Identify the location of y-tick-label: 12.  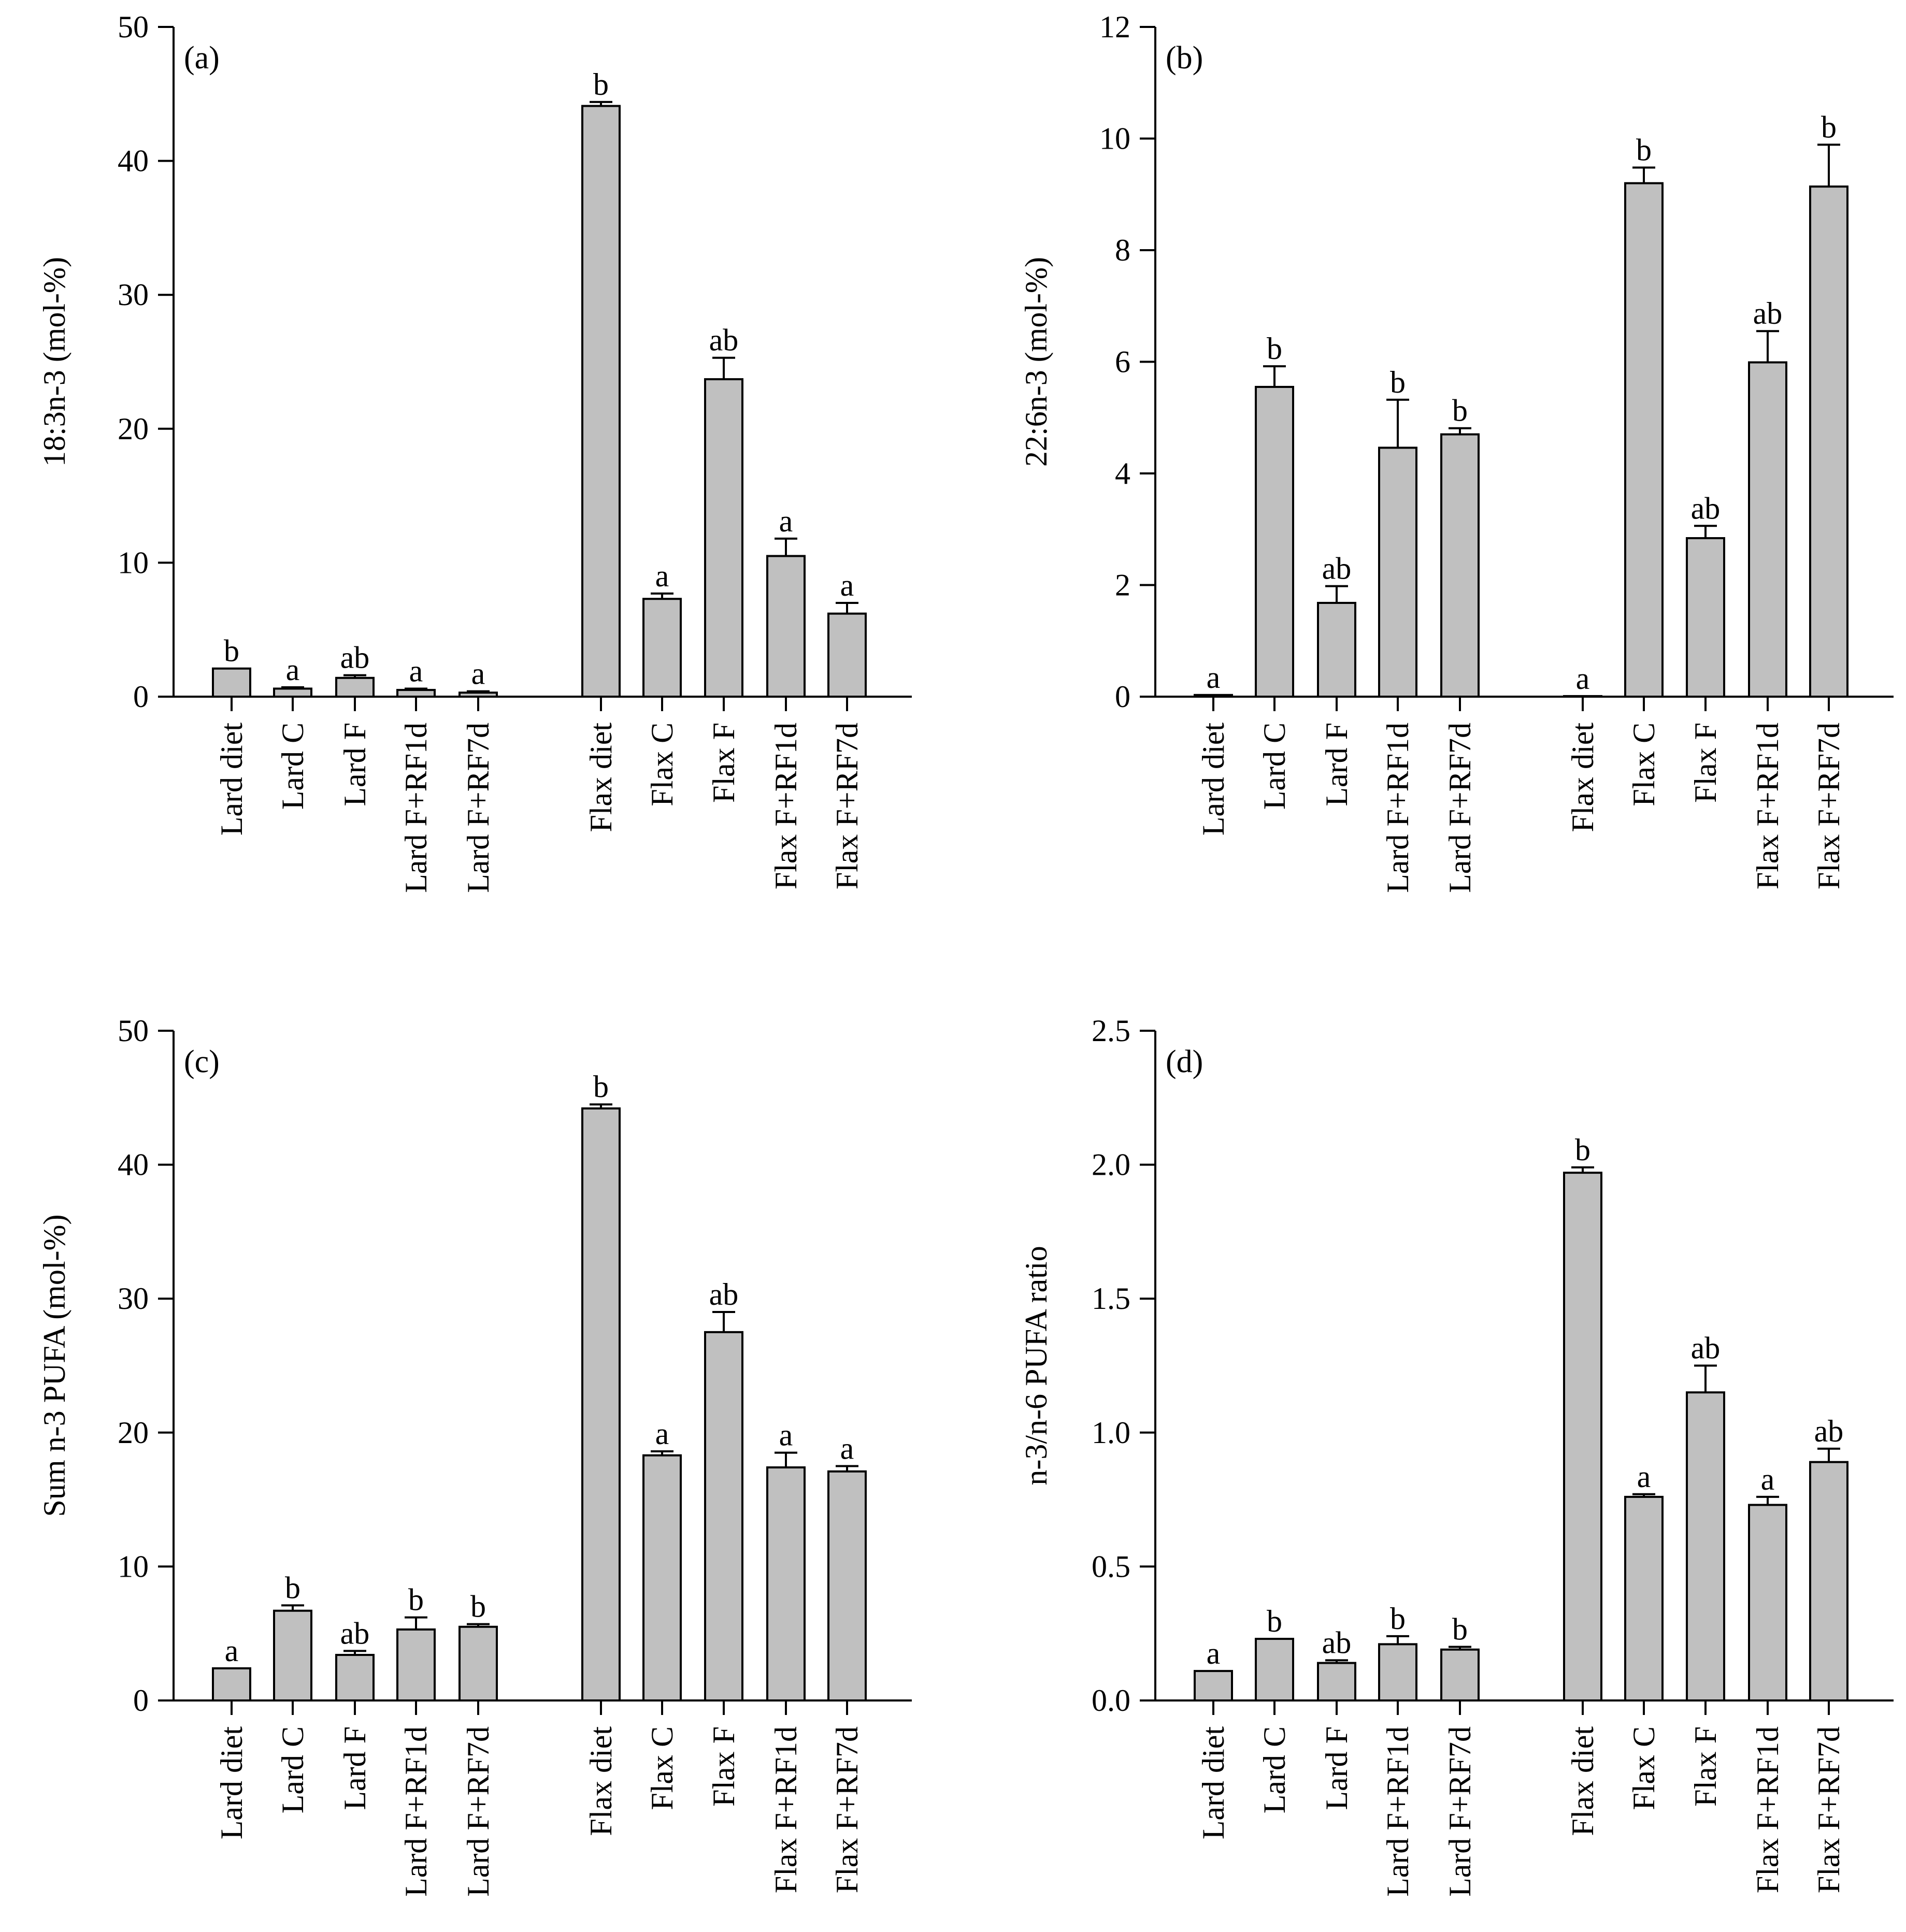
(1114, 27).